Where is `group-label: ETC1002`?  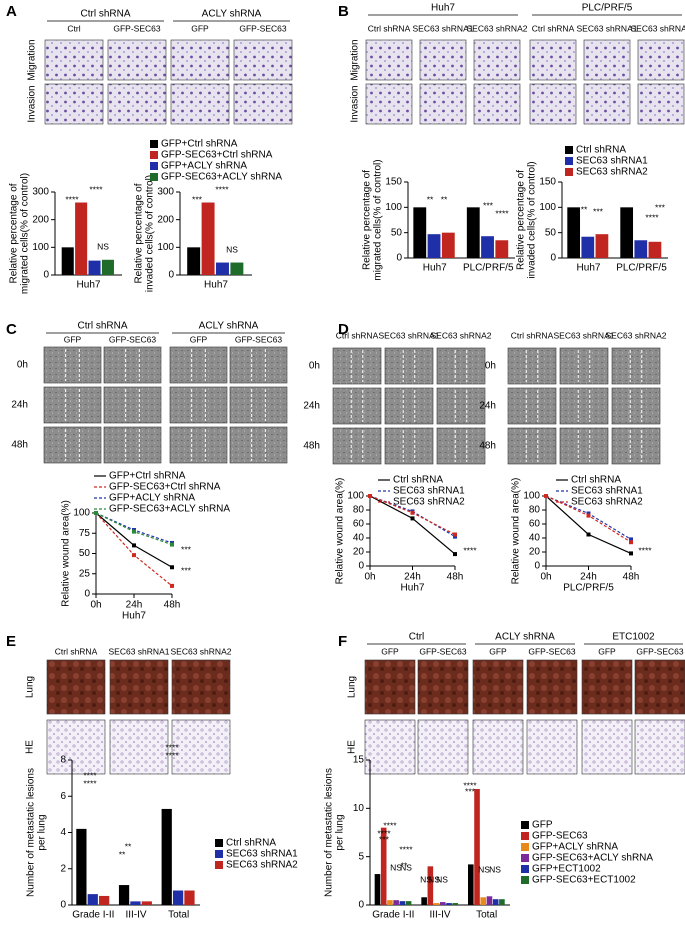 group-label: ETC1002 is located at coordinates (633, 637).